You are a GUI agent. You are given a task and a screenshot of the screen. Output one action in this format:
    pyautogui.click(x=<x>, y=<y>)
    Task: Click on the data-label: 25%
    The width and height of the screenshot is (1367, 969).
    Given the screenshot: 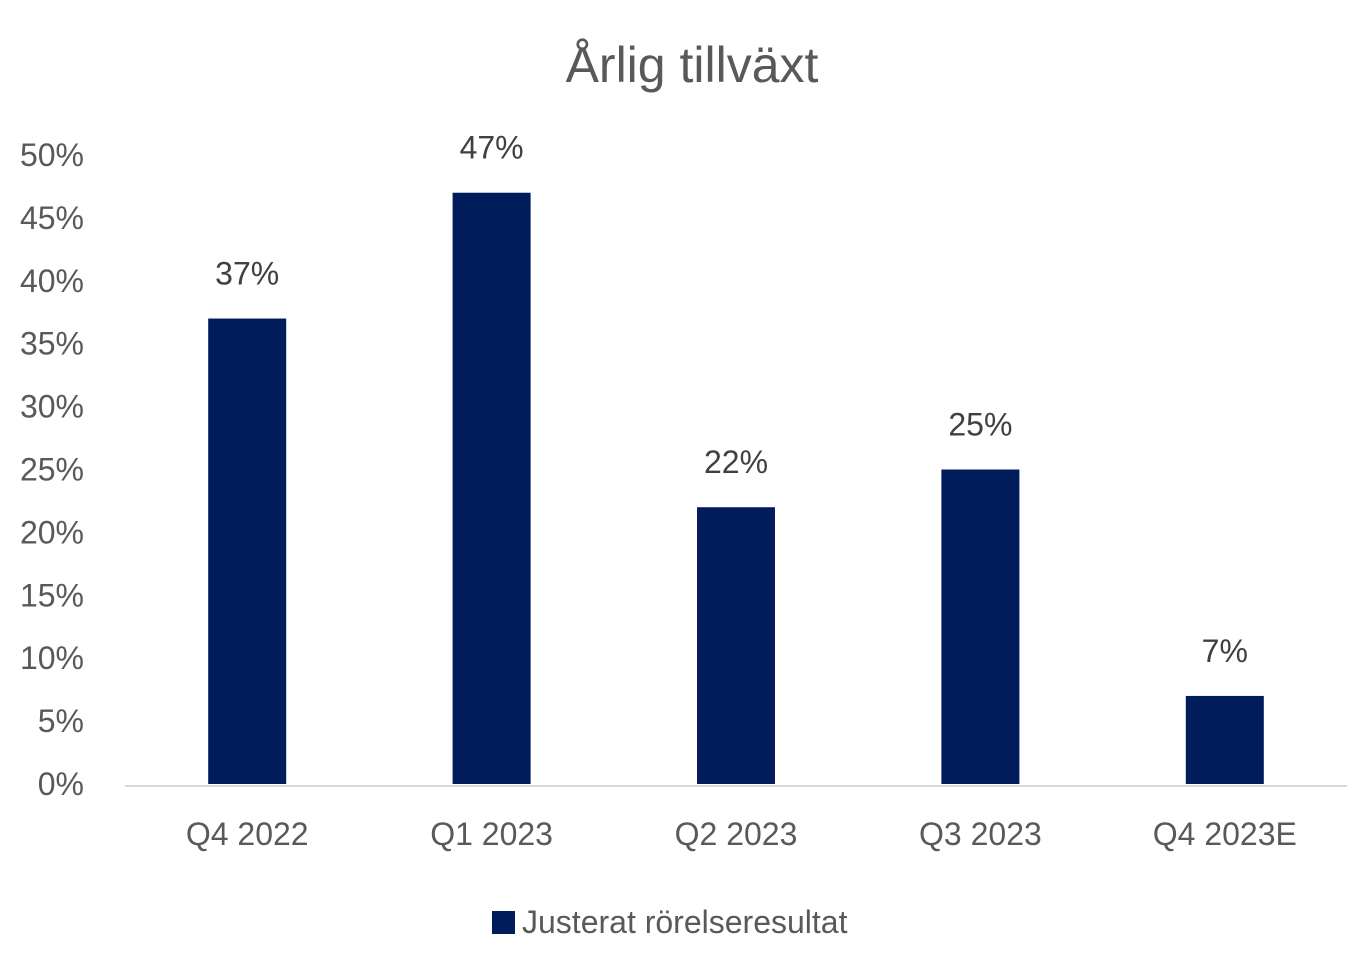 What is the action you would take?
    pyautogui.click(x=980, y=425)
    